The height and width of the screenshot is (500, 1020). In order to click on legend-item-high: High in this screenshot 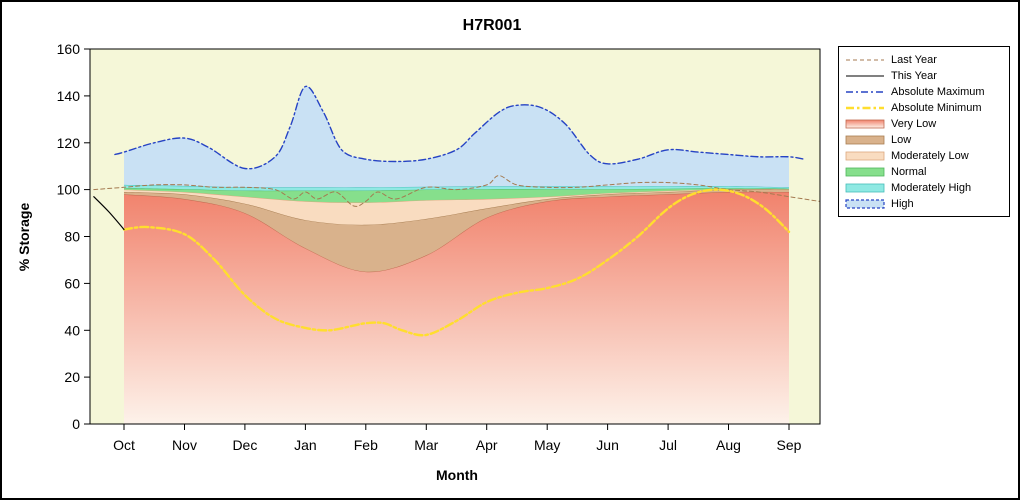, I will do `click(924, 204)`.